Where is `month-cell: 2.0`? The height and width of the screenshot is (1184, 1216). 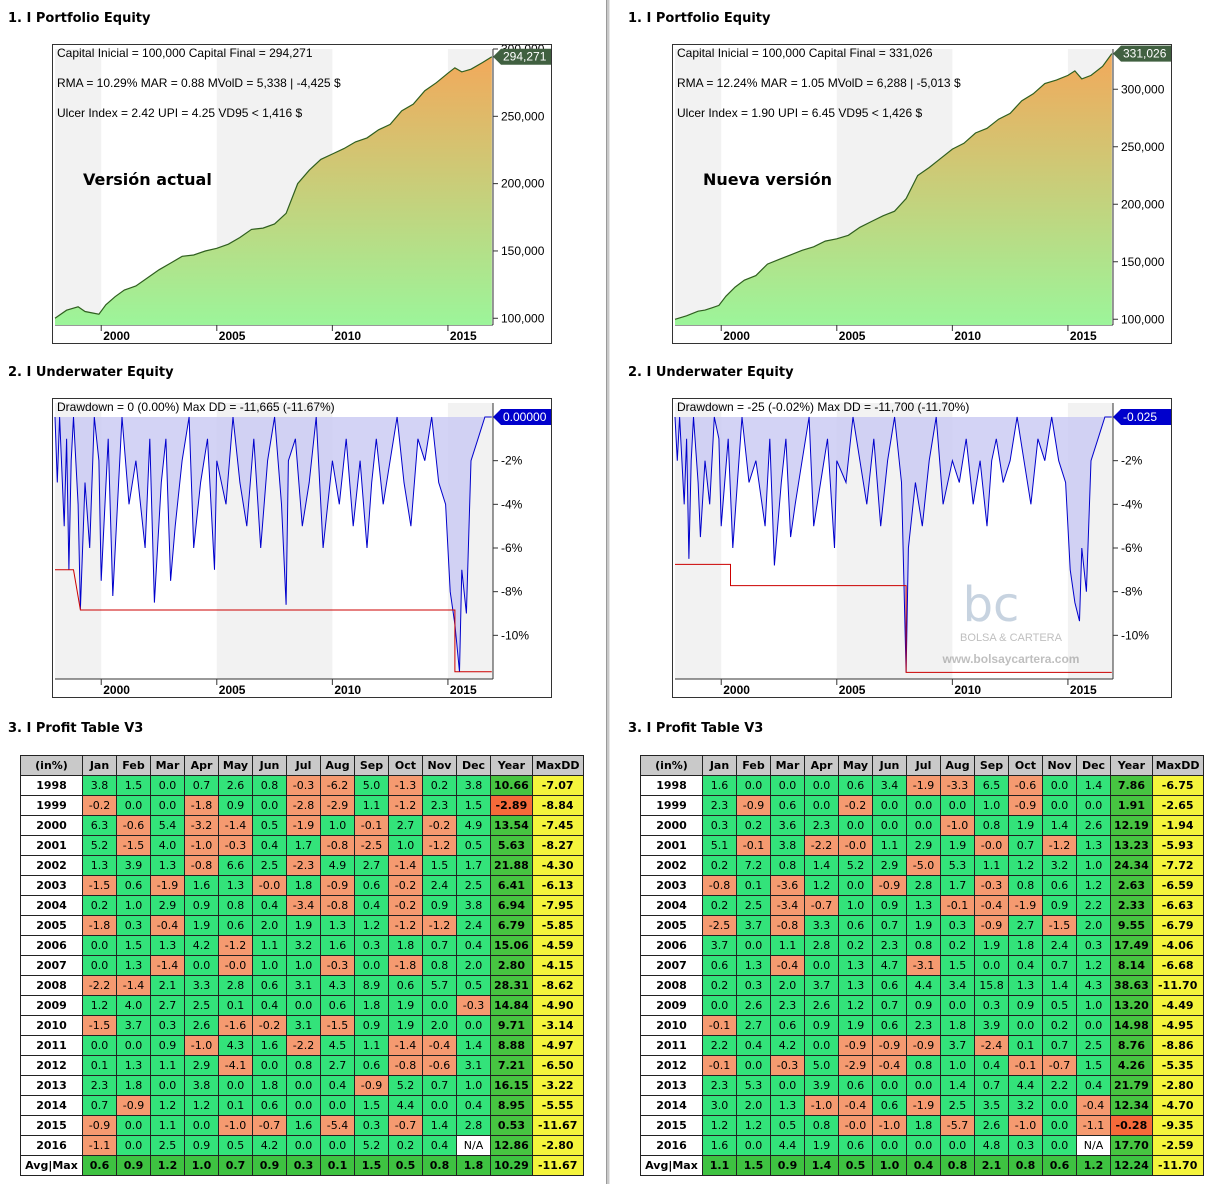 month-cell: 2.0 is located at coordinates (269, 925).